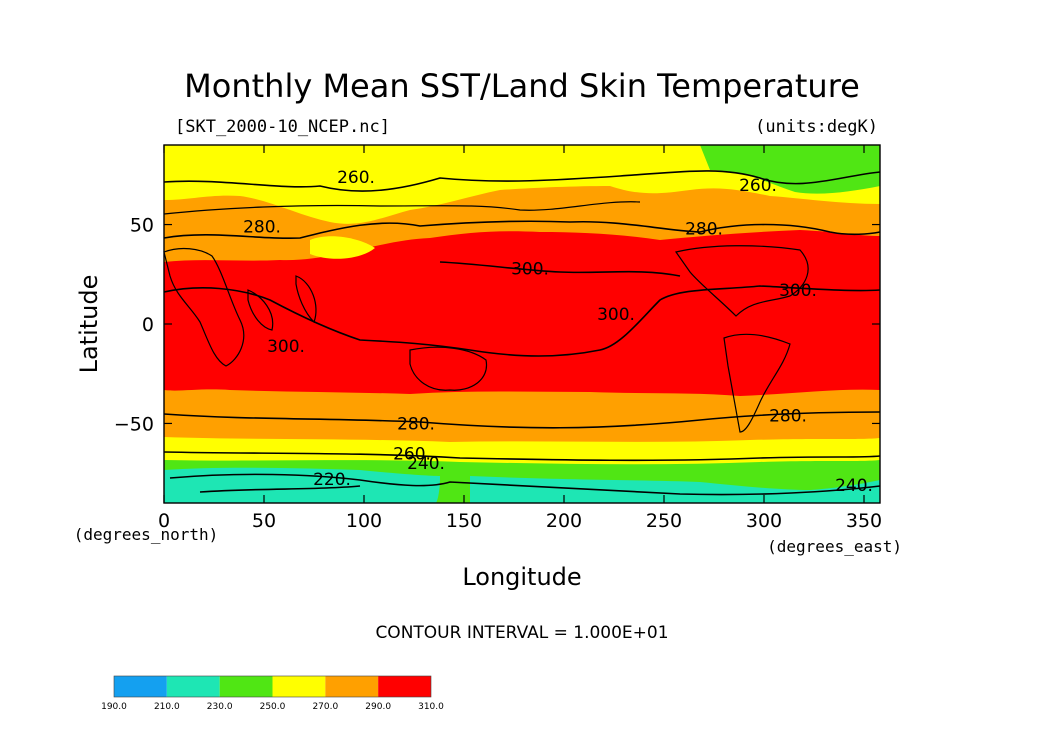 This screenshot has height=739, width=1044. I want to click on band-250-green-north, so click(790, 169).